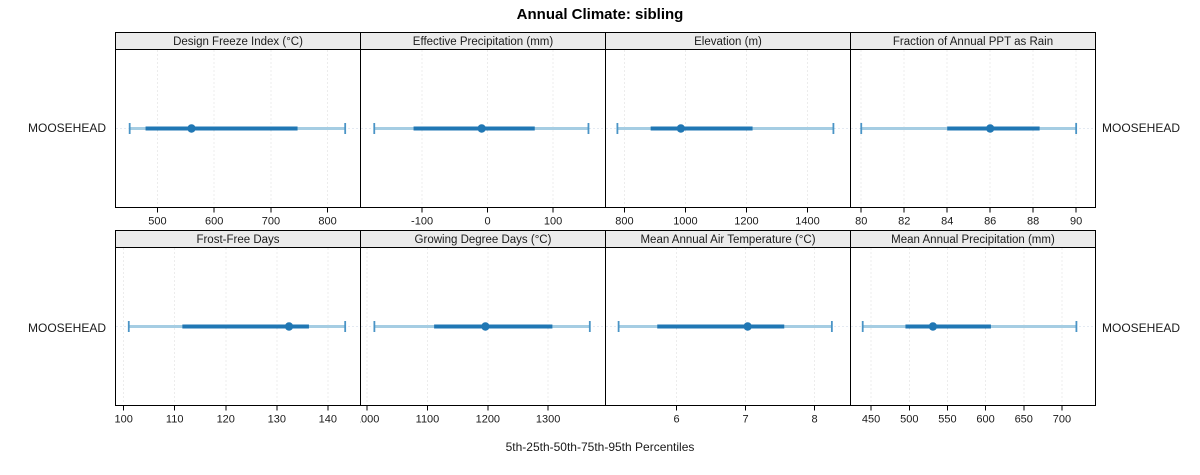  Describe the element at coordinates (548, 420) in the screenshot. I see `axis-tick-label: 1300` at that location.